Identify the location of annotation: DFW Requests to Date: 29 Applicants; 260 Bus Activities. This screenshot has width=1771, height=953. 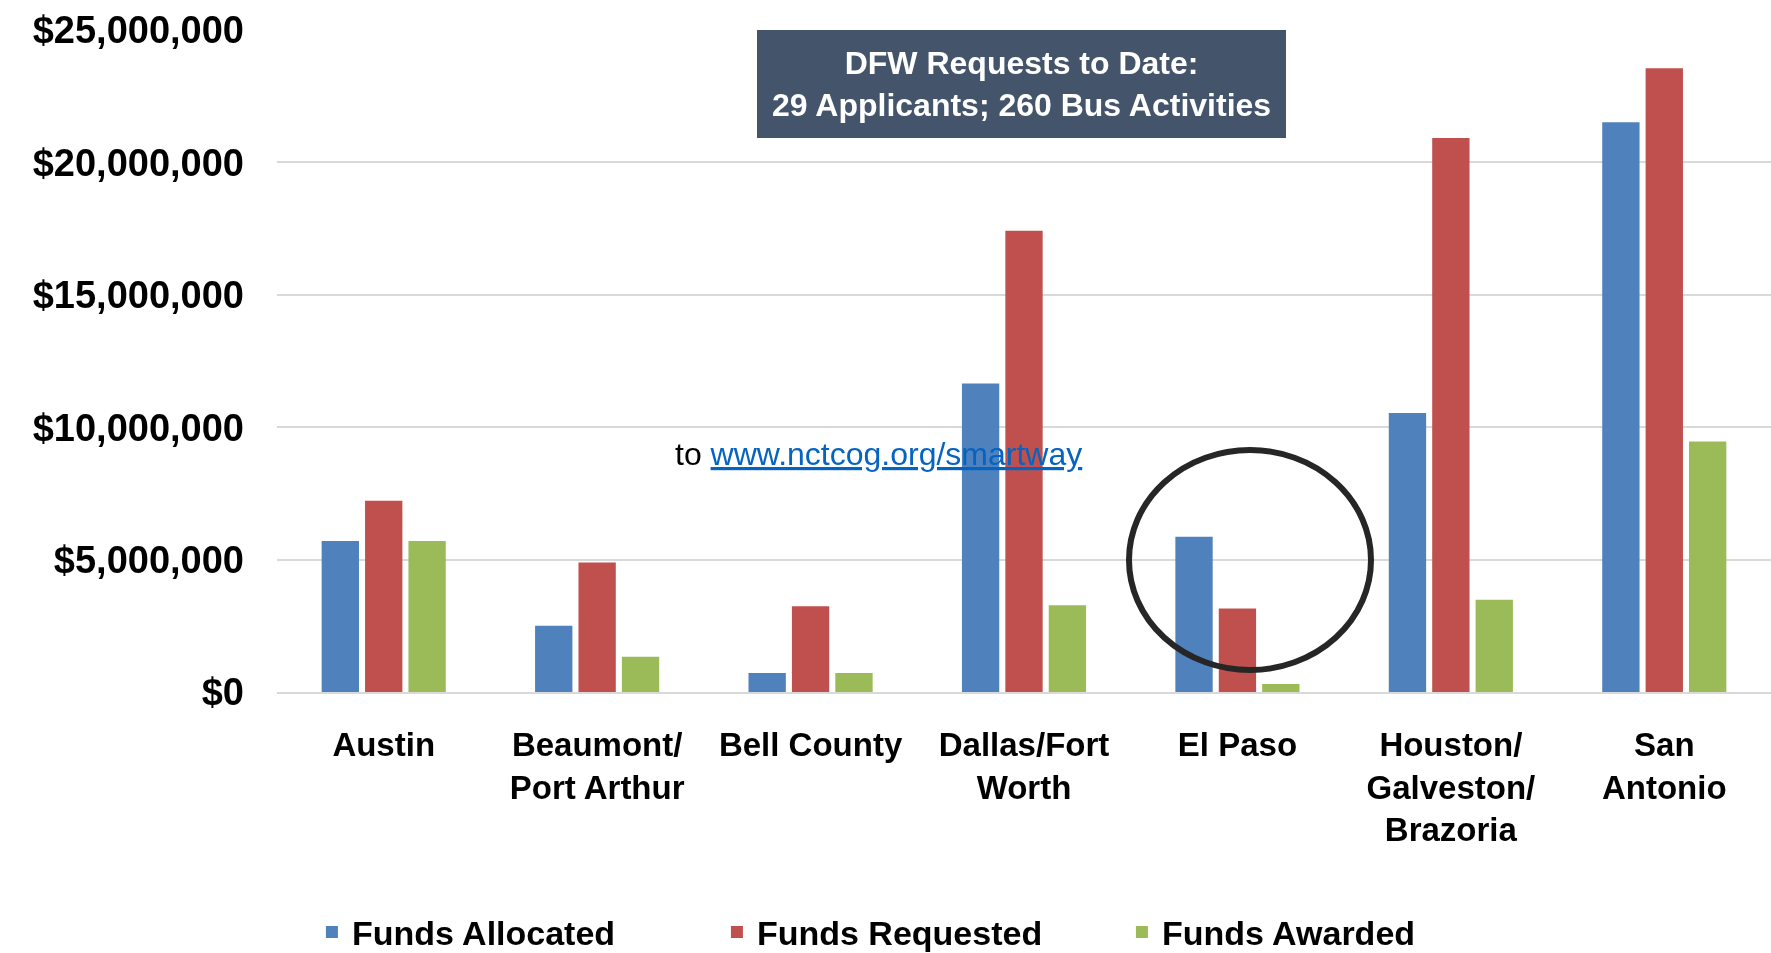
(1022, 84).